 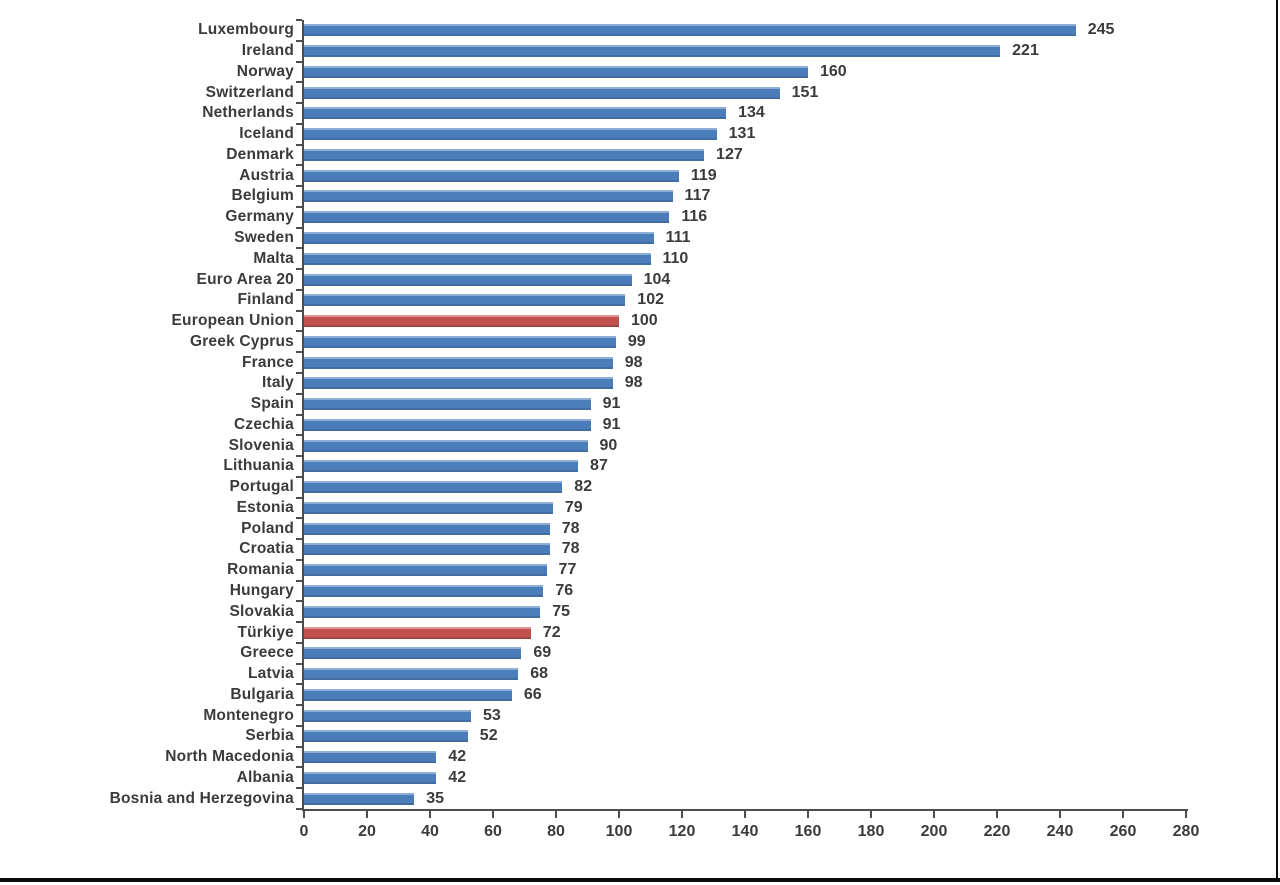 I want to click on x-axis-tick-label: 80, so click(x=556, y=831).